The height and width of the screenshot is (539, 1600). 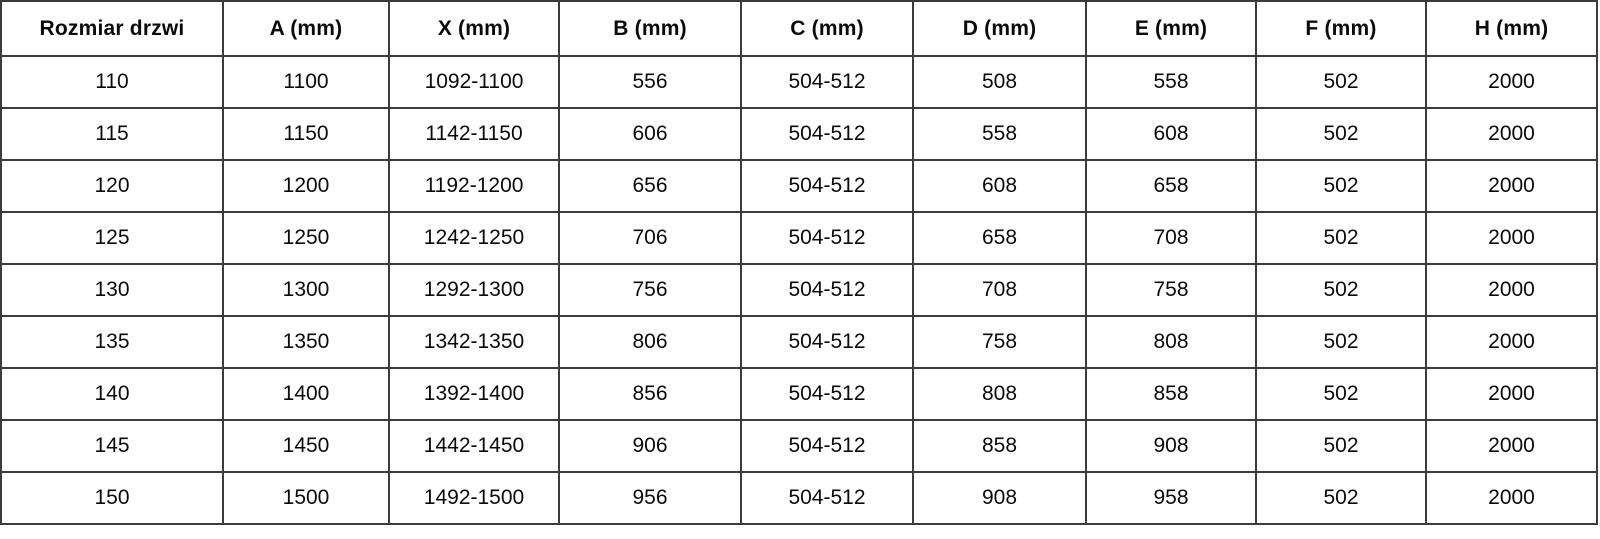 What do you see at coordinates (112, 134) in the screenshot?
I see `cell-rozmiar-drzwi: 115` at bounding box center [112, 134].